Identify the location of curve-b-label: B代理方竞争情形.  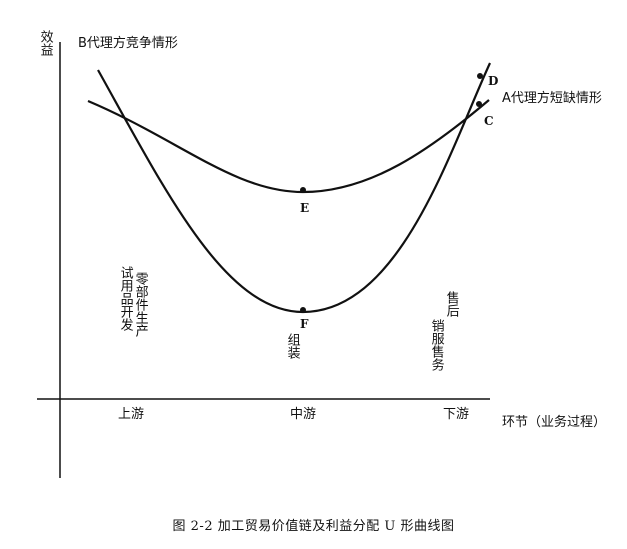
(128, 43).